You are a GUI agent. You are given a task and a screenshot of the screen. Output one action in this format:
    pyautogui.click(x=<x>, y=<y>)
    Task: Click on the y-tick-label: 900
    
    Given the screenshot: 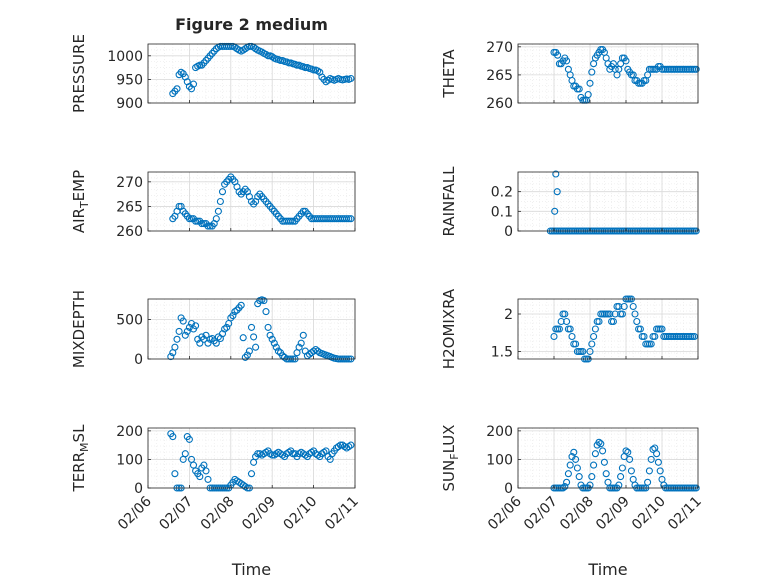 What is the action you would take?
    pyautogui.click(x=129, y=104)
    